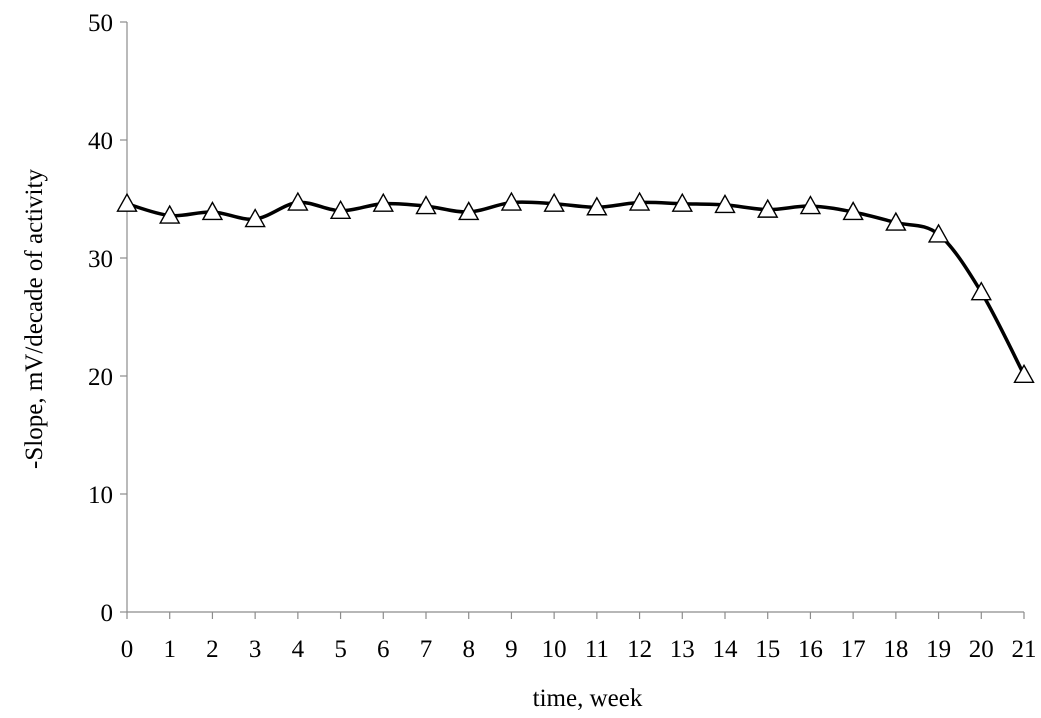 The height and width of the screenshot is (718, 1041). What do you see at coordinates (468, 649) in the screenshot?
I see `x-tick-label: 8` at bounding box center [468, 649].